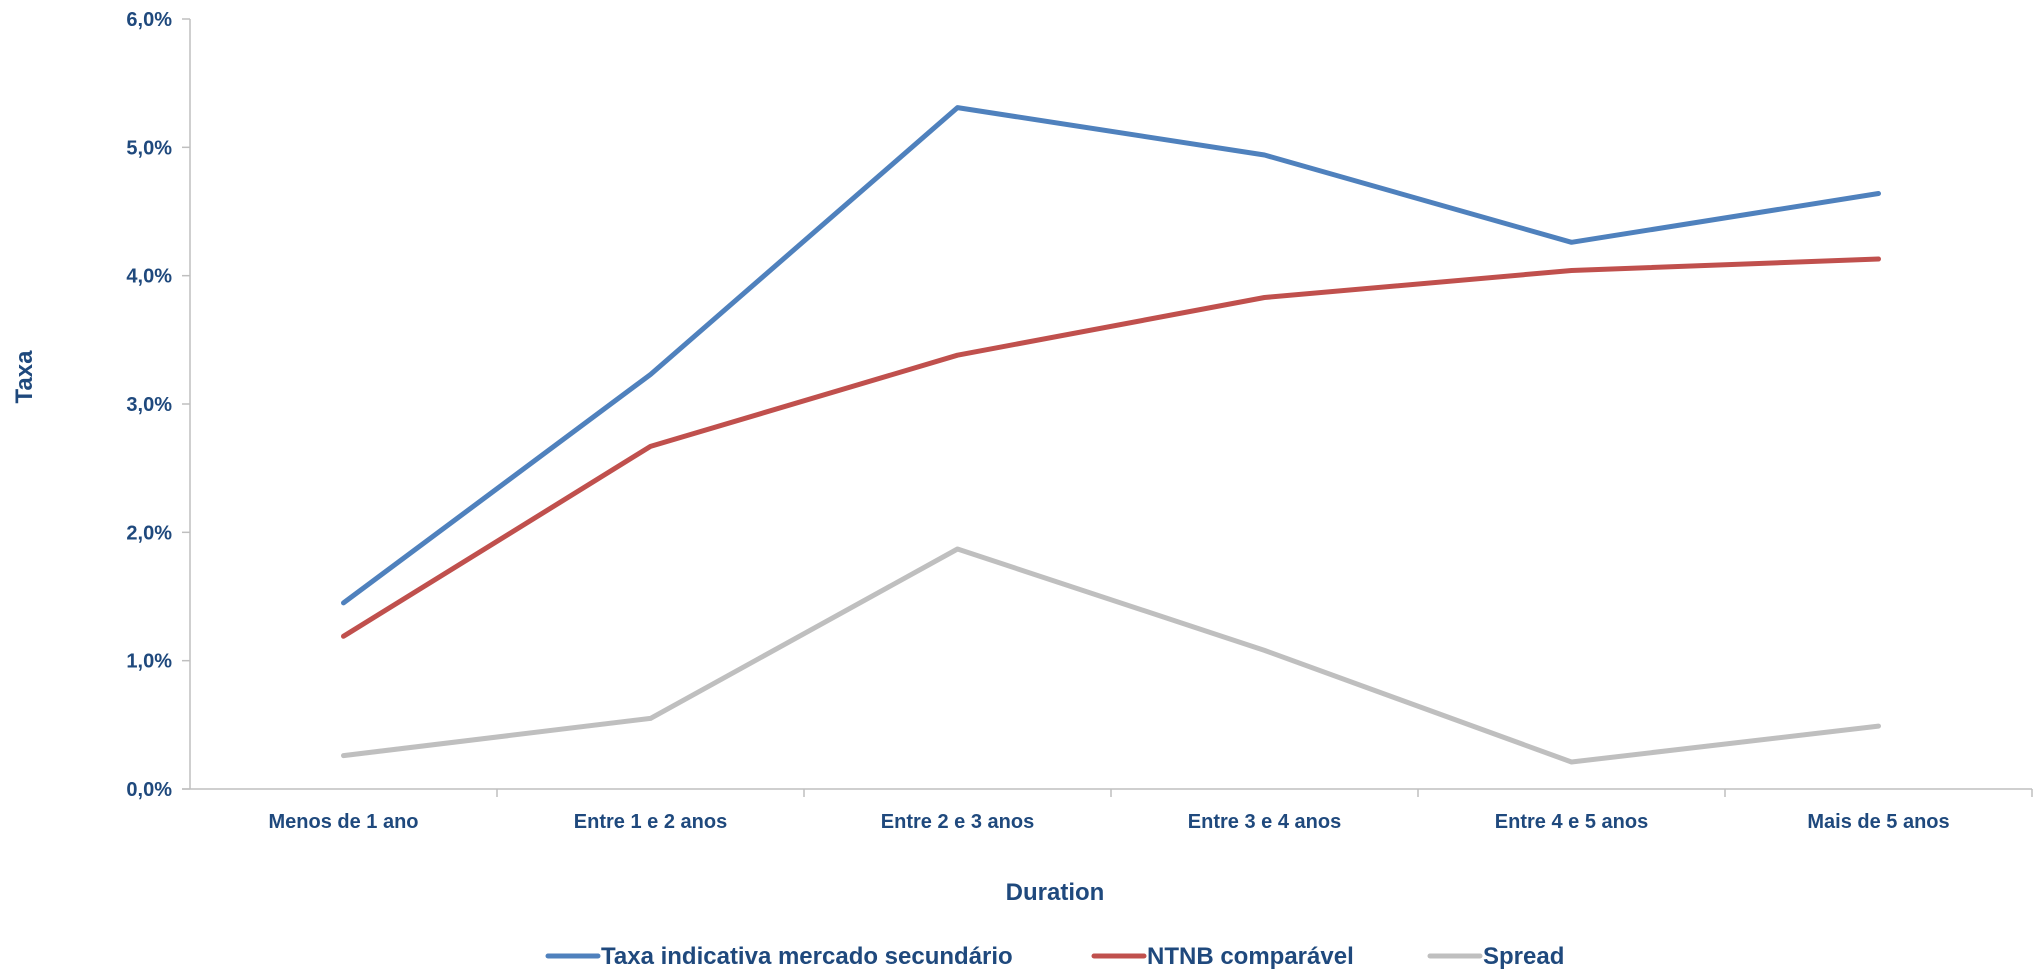 This screenshot has height=971, width=2042. Describe the element at coordinates (149, 533) in the screenshot. I see `y-tick-label: 2,0%` at that location.